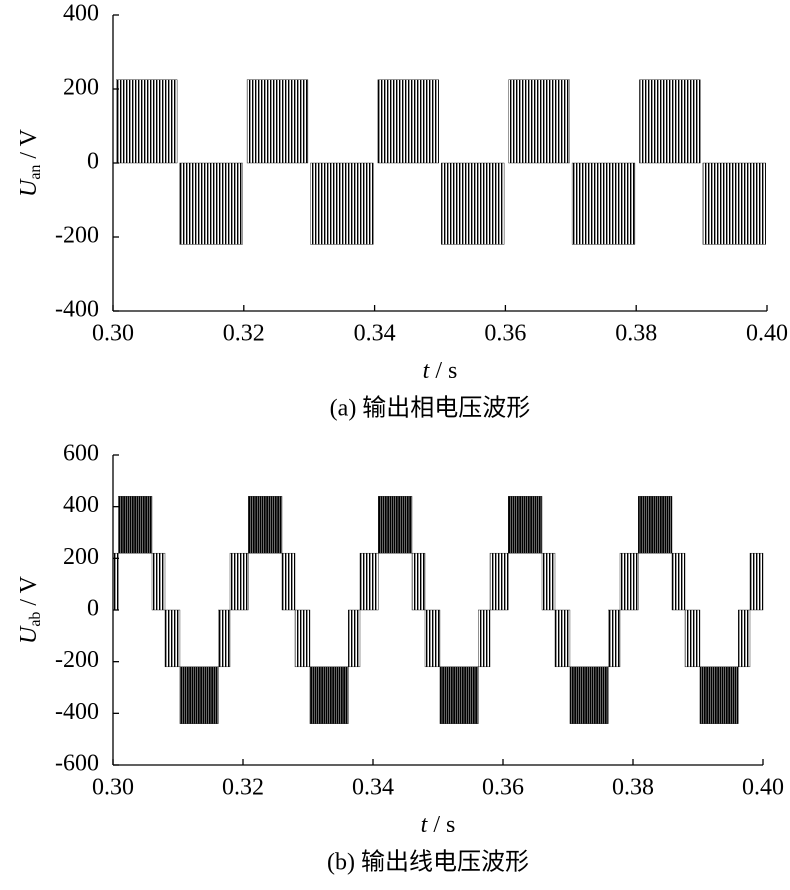  I want to click on y-tick-label: 600, so click(81, 454).